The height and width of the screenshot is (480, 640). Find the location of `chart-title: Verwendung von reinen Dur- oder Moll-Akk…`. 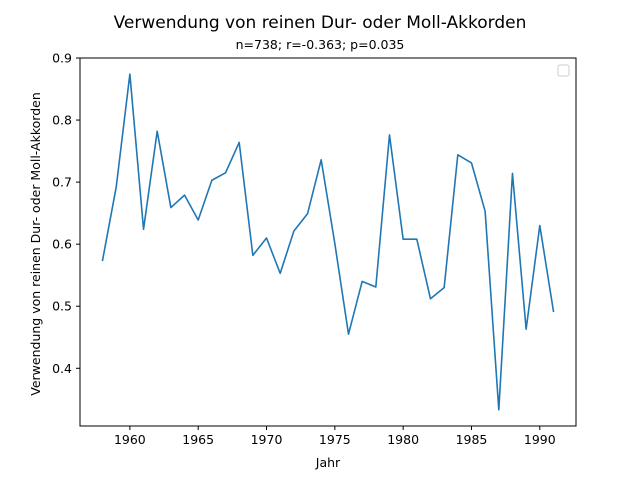

chart-title: Verwendung von reinen Dur- oder Moll-Akk… is located at coordinates (320, 23).